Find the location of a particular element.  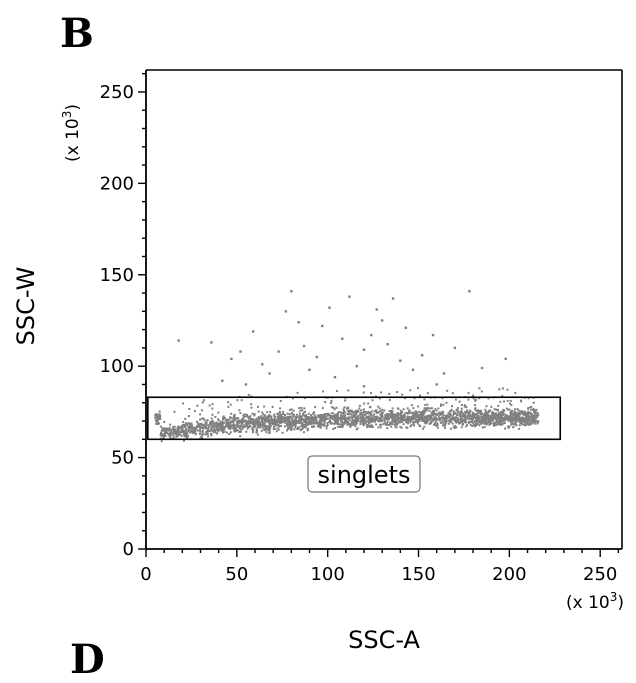

x-tick-label: 50 is located at coordinates (236, 574).